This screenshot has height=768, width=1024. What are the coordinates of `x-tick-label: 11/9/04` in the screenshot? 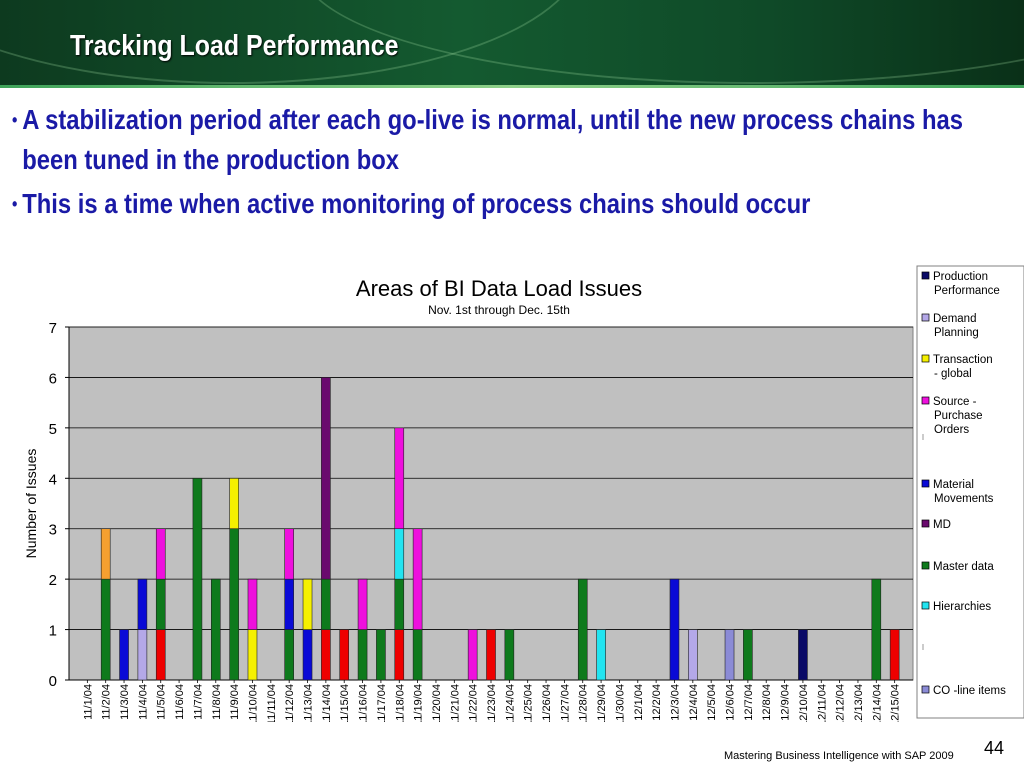 It's located at (235, 702).